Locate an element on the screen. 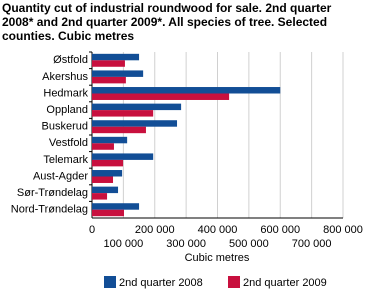 The image size is (368, 292). x-tick-label: 800 000 is located at coordinates (343, 230).